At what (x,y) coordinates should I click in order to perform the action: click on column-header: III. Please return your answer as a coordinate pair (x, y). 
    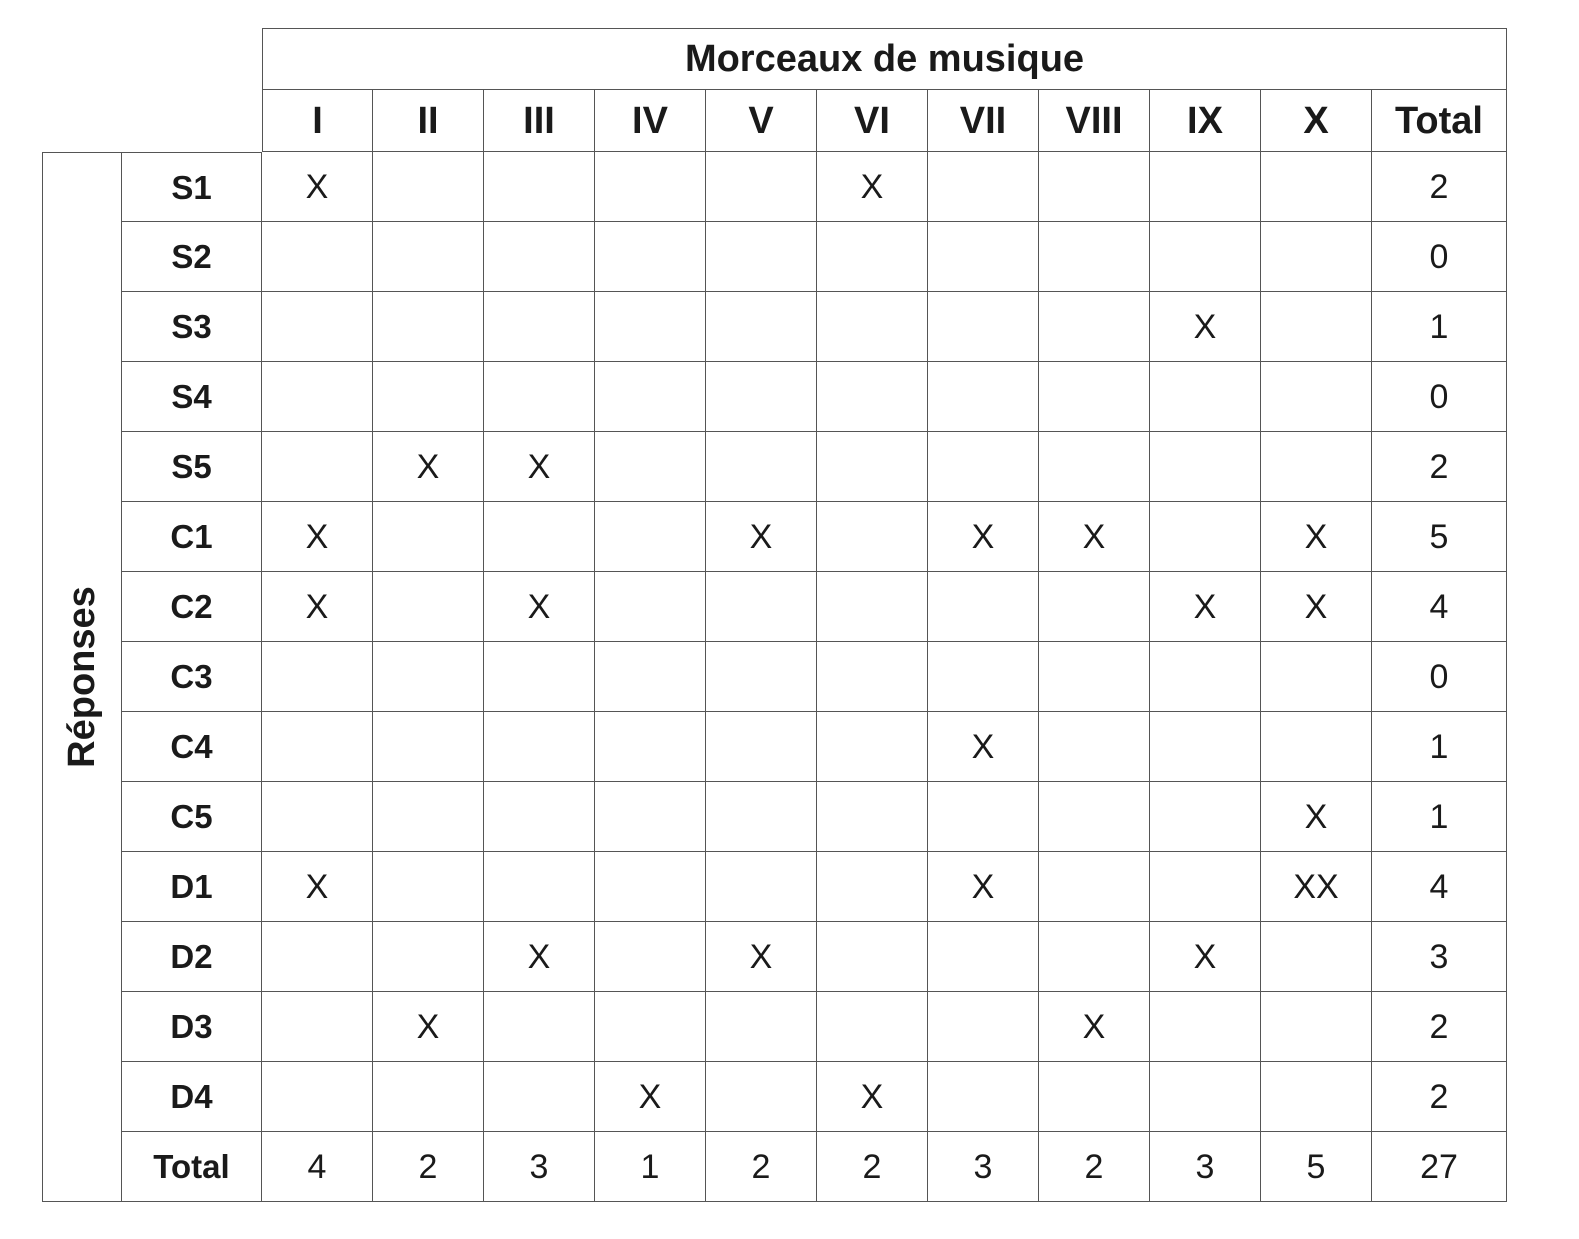
    Looking at the image, I should click on (539, 121).